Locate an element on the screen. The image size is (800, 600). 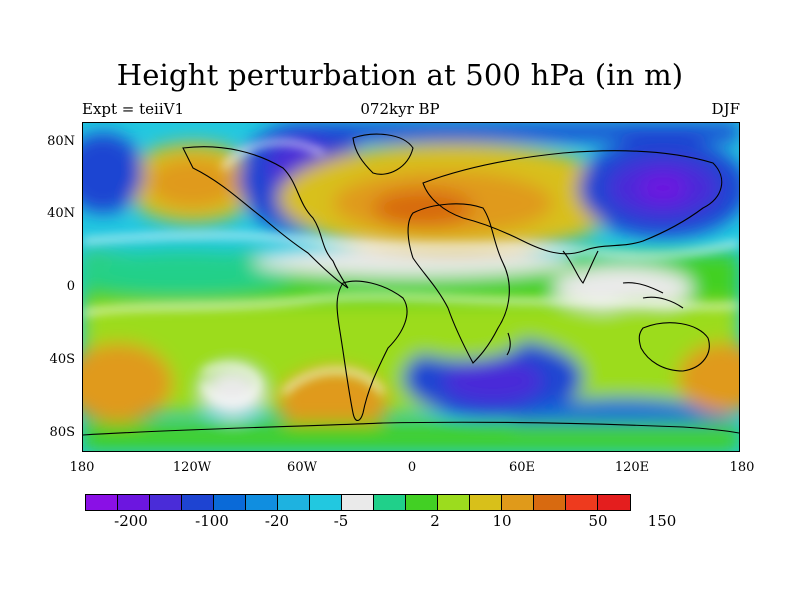
colorbar-label: -200 is located at coordinates (131, 521).